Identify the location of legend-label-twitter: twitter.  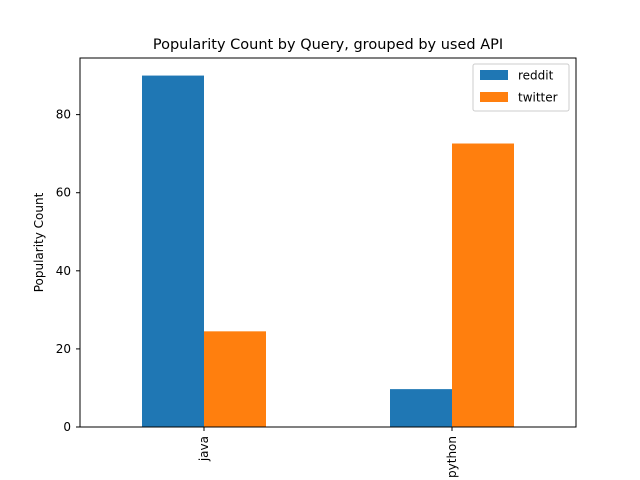
(538, 98).